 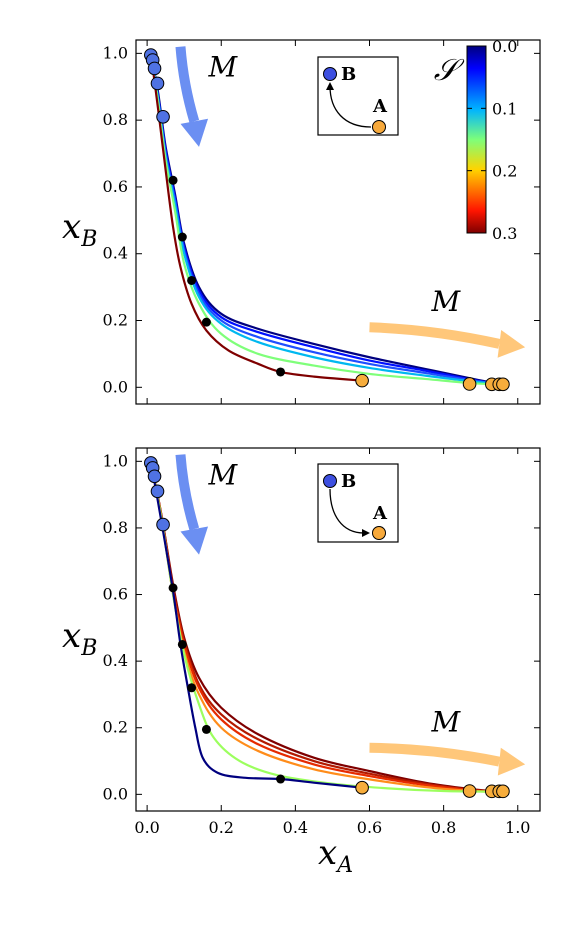 I want to click on bottom-ytick-label-1: 0.2, so click(x=115, y=727).